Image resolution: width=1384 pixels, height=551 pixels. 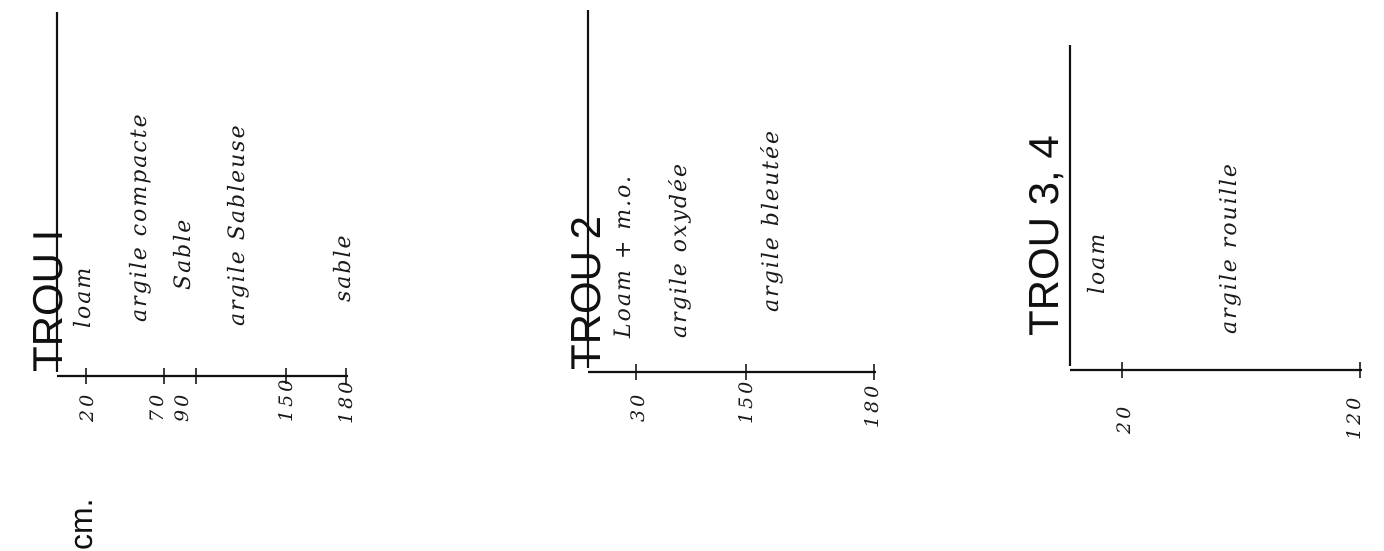 What do you see at coordinates (87, 407) in the screenshot?
I see `profile-1-depth-label: 20` at bounding box center [87, 407].